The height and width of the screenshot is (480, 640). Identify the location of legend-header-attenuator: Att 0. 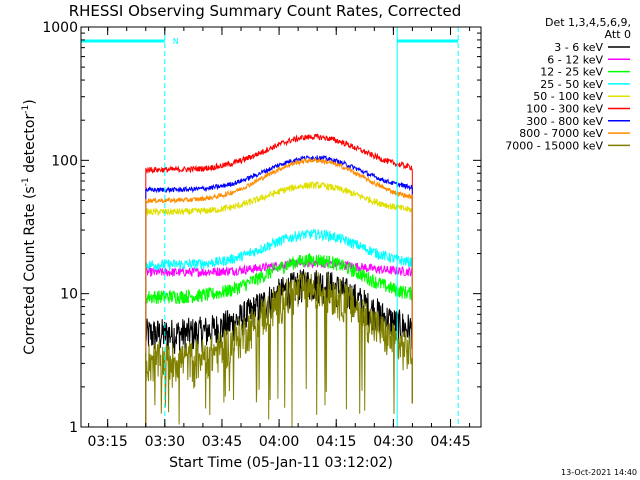
(618, 34).